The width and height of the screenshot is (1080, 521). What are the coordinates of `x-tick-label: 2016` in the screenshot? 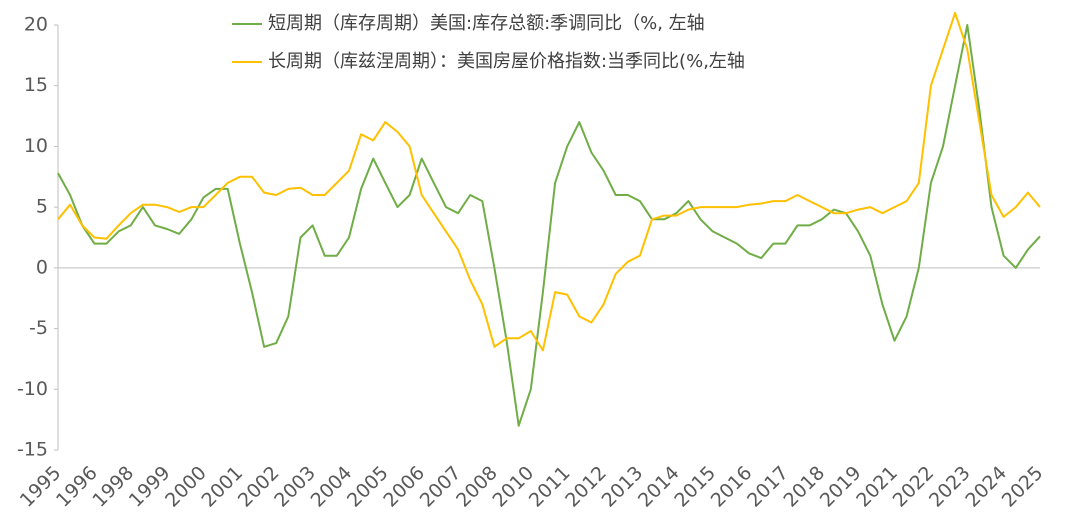 It's located at (732, 487).